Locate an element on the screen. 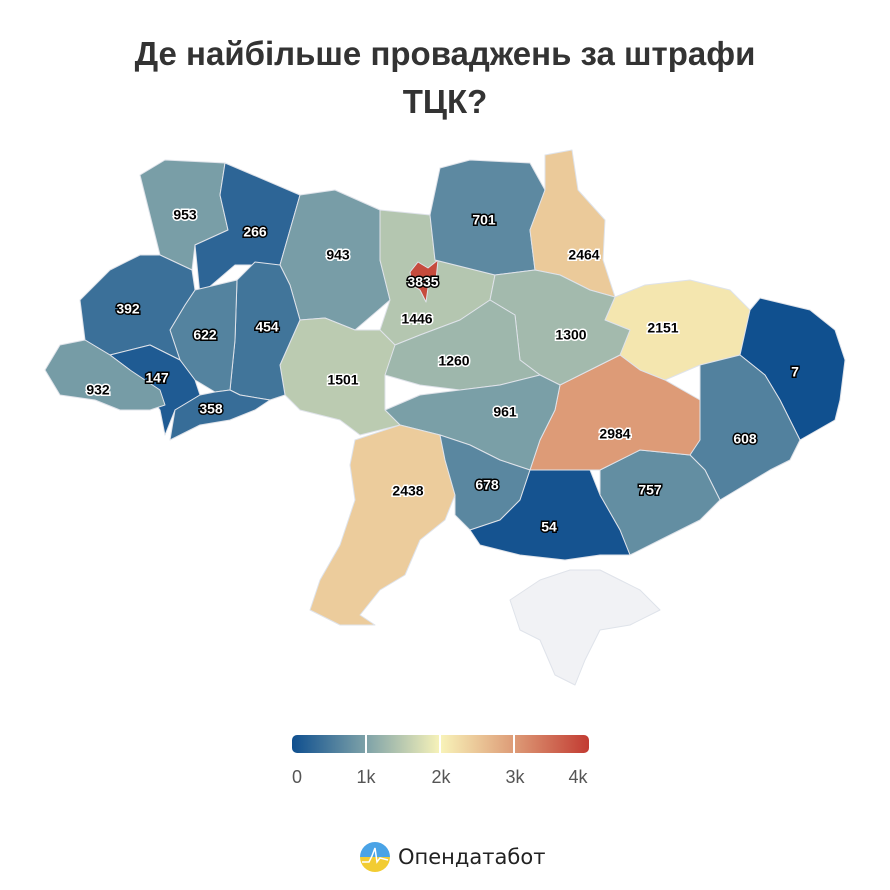 Image resolution: width=890 pixels, height=890 pixels. region-value-poltava: 1300 is located at coordinates (570, 335).